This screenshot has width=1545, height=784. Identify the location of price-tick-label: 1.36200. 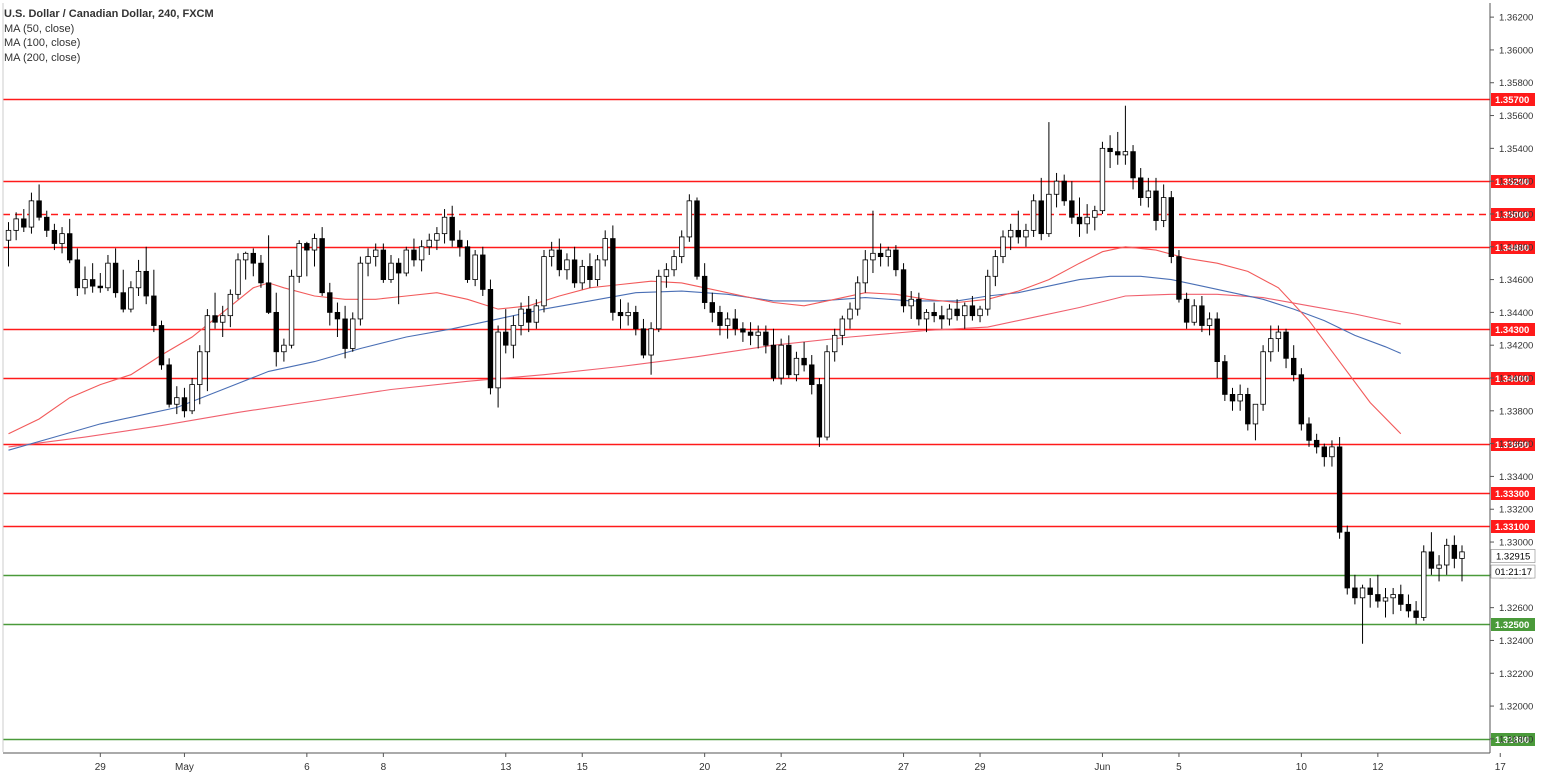
(1516, 18).